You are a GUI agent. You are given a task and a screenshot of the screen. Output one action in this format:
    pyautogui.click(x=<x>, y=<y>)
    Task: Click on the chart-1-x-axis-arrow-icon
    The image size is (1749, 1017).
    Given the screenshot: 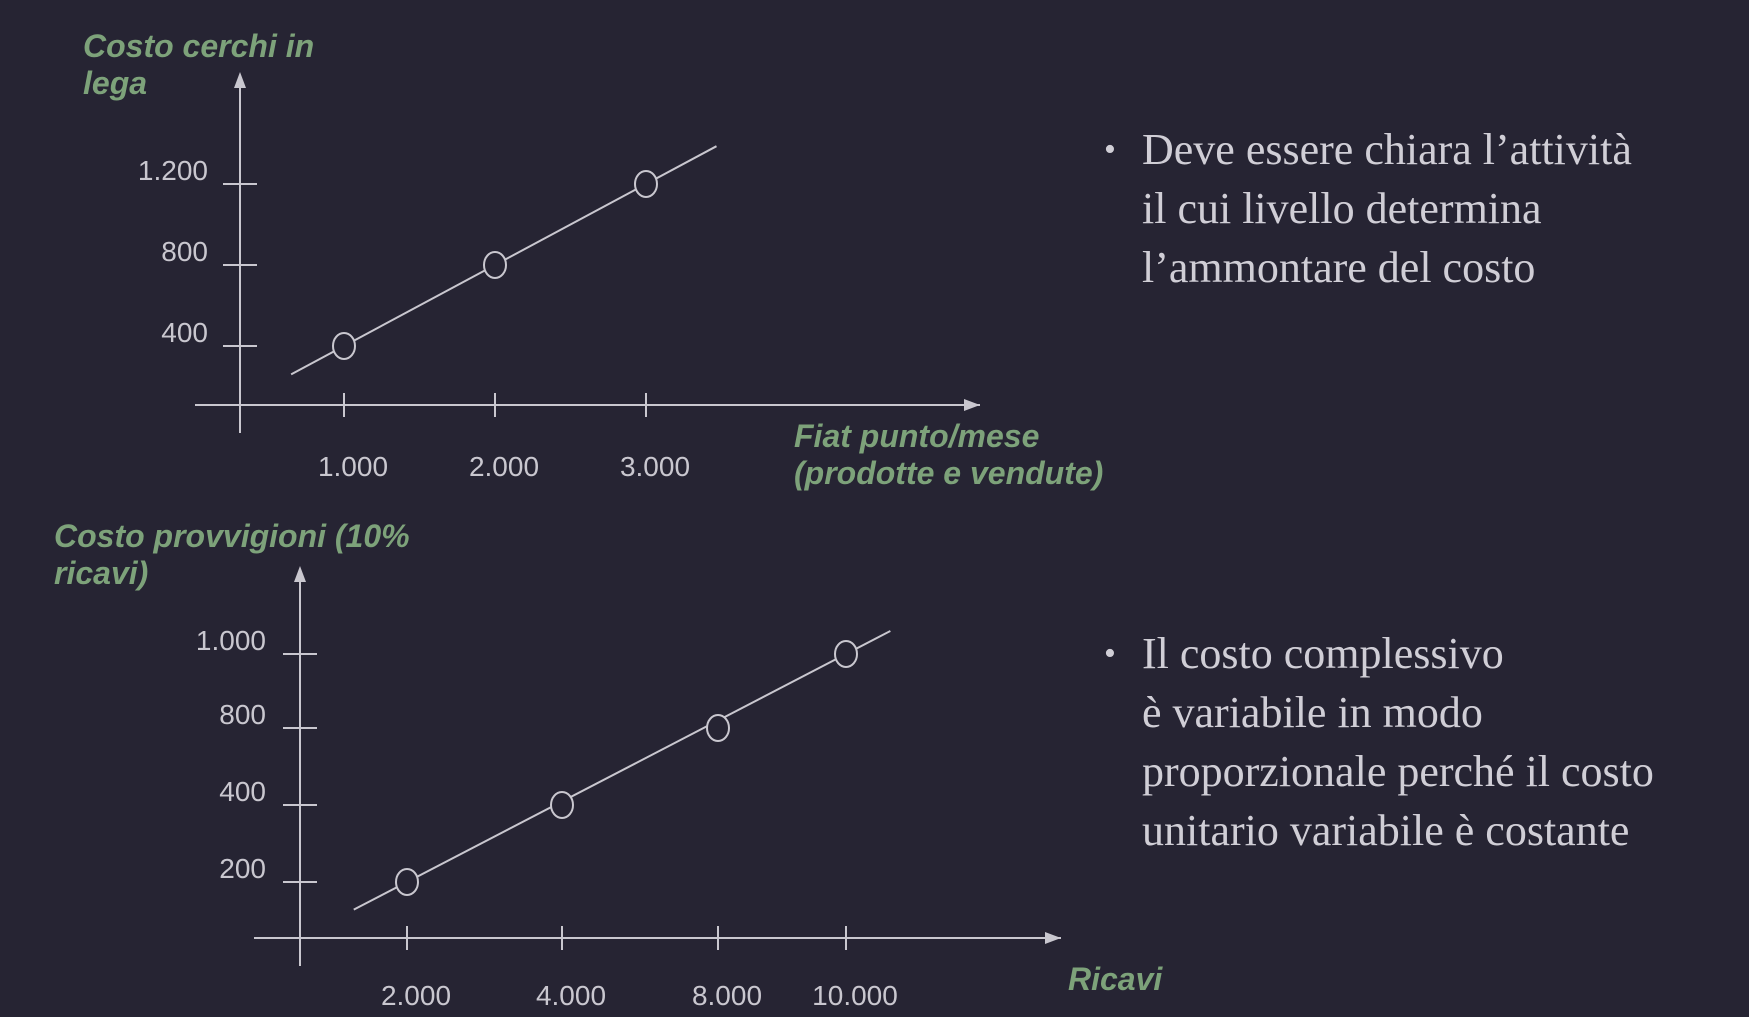 What is the action you would take?
    pyautogui.click(x=972, y=405)
    